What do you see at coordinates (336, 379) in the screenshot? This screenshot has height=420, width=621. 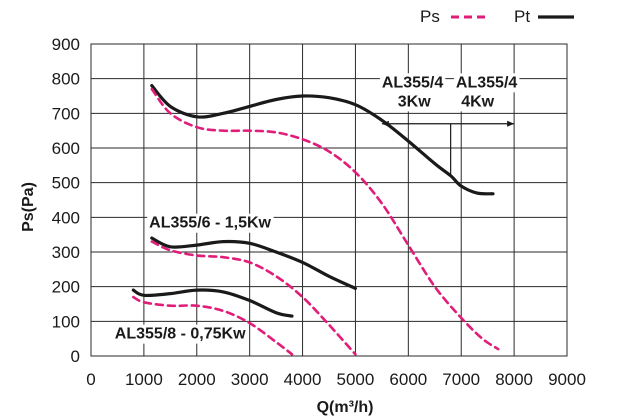 I see `x-tick-labels: 0 1000 2000 3000 4000 5000 6000 7000 8000 9000` at bounding box center [336, 379].